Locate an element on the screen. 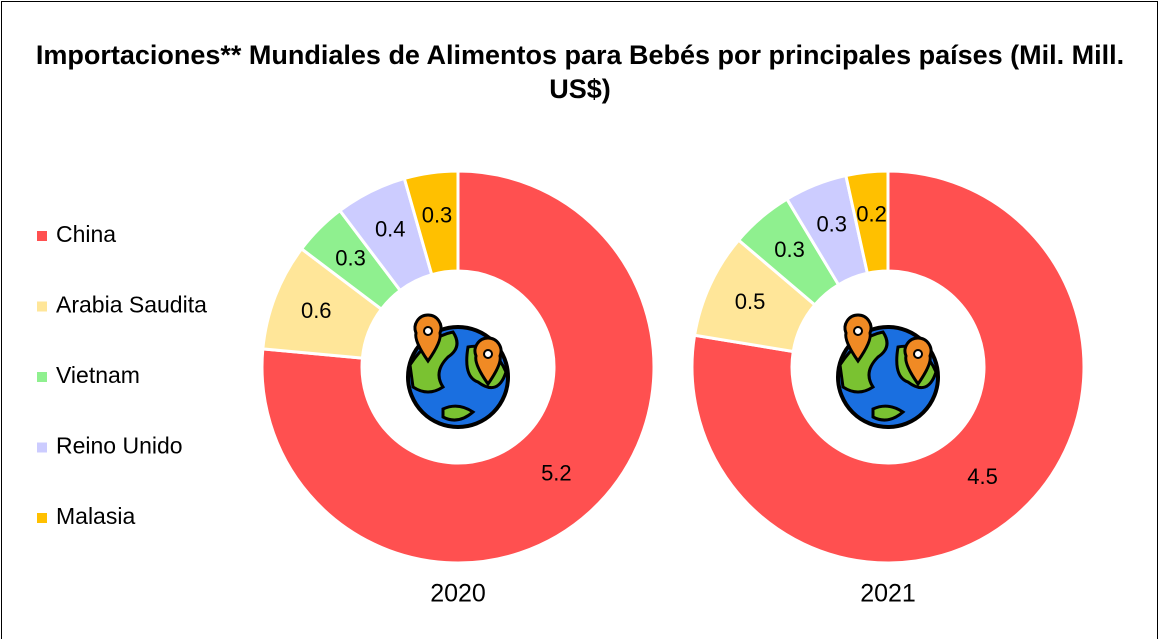 The image size is (1161, 639). data-label: 0.6 is located at coordinates (316, 310).